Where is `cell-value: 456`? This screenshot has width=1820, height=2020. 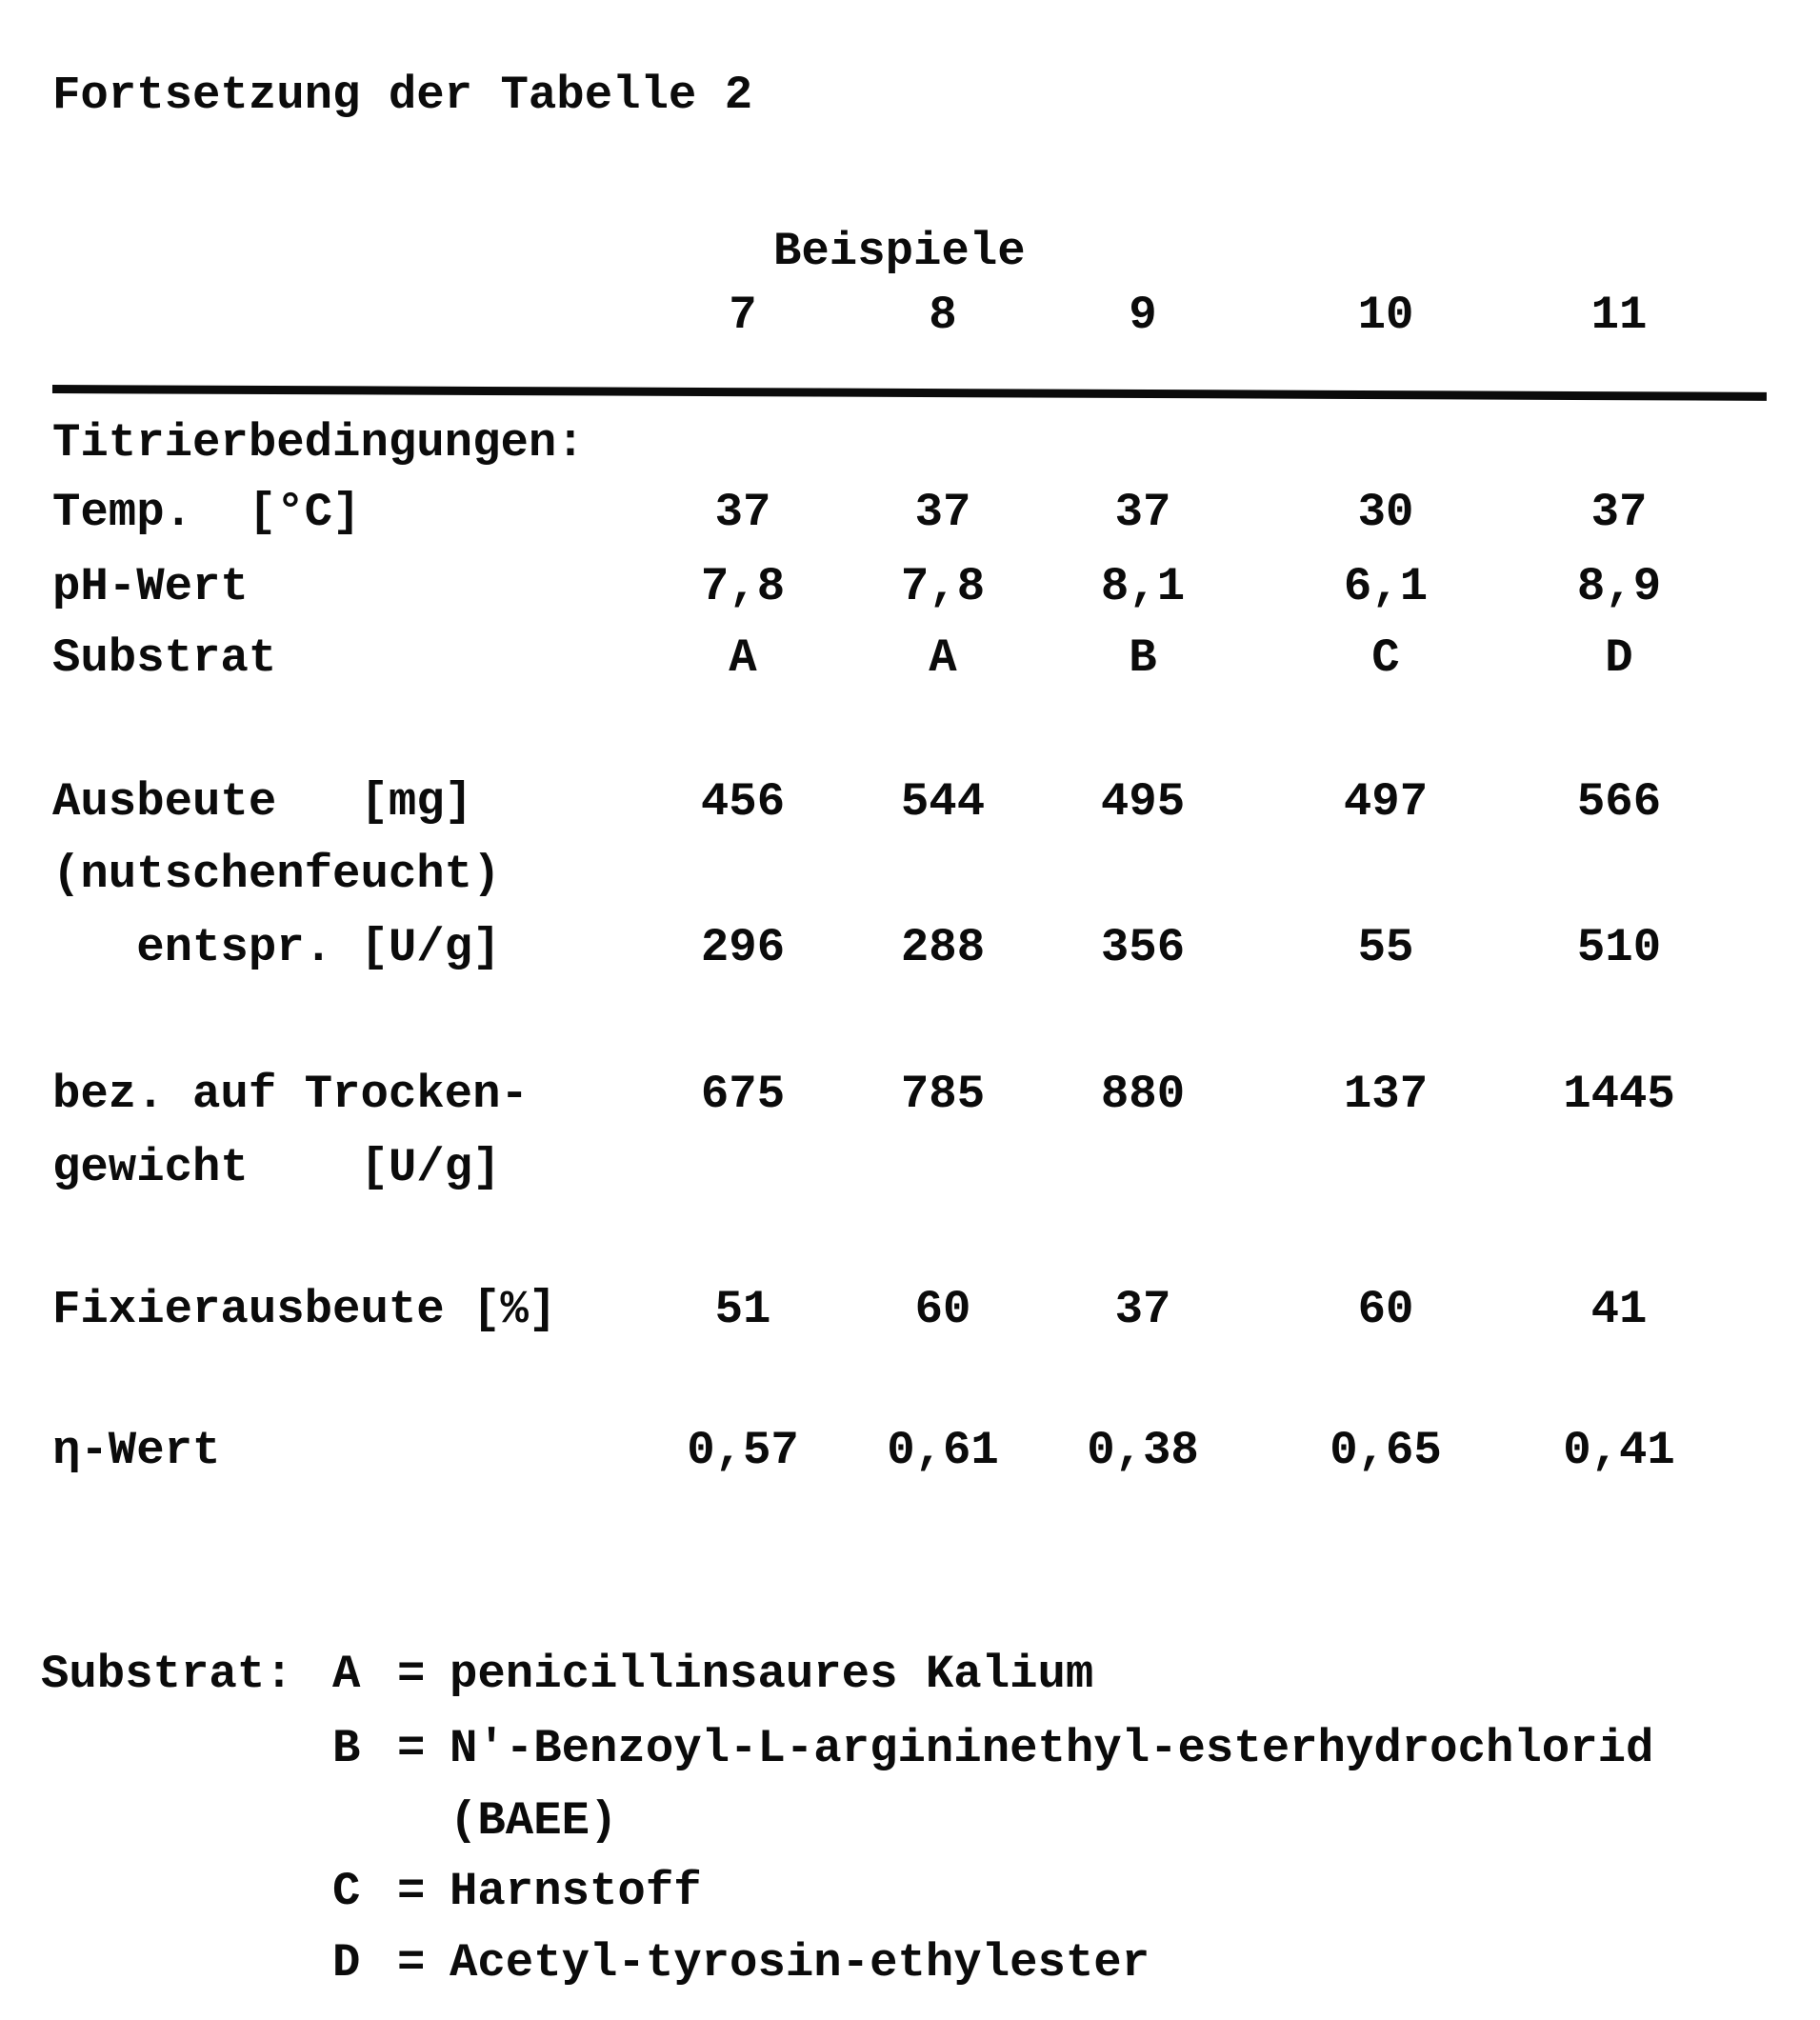
cell-value: 456 is located at coordinates (743, 802).